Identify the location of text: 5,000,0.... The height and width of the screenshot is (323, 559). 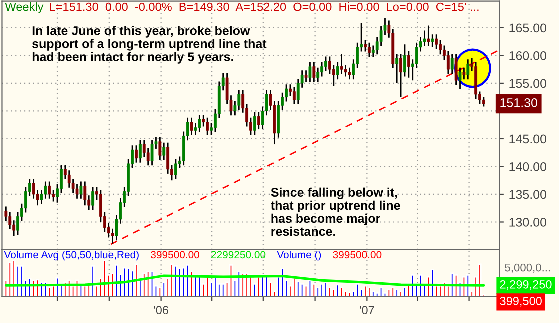
(527, 269).